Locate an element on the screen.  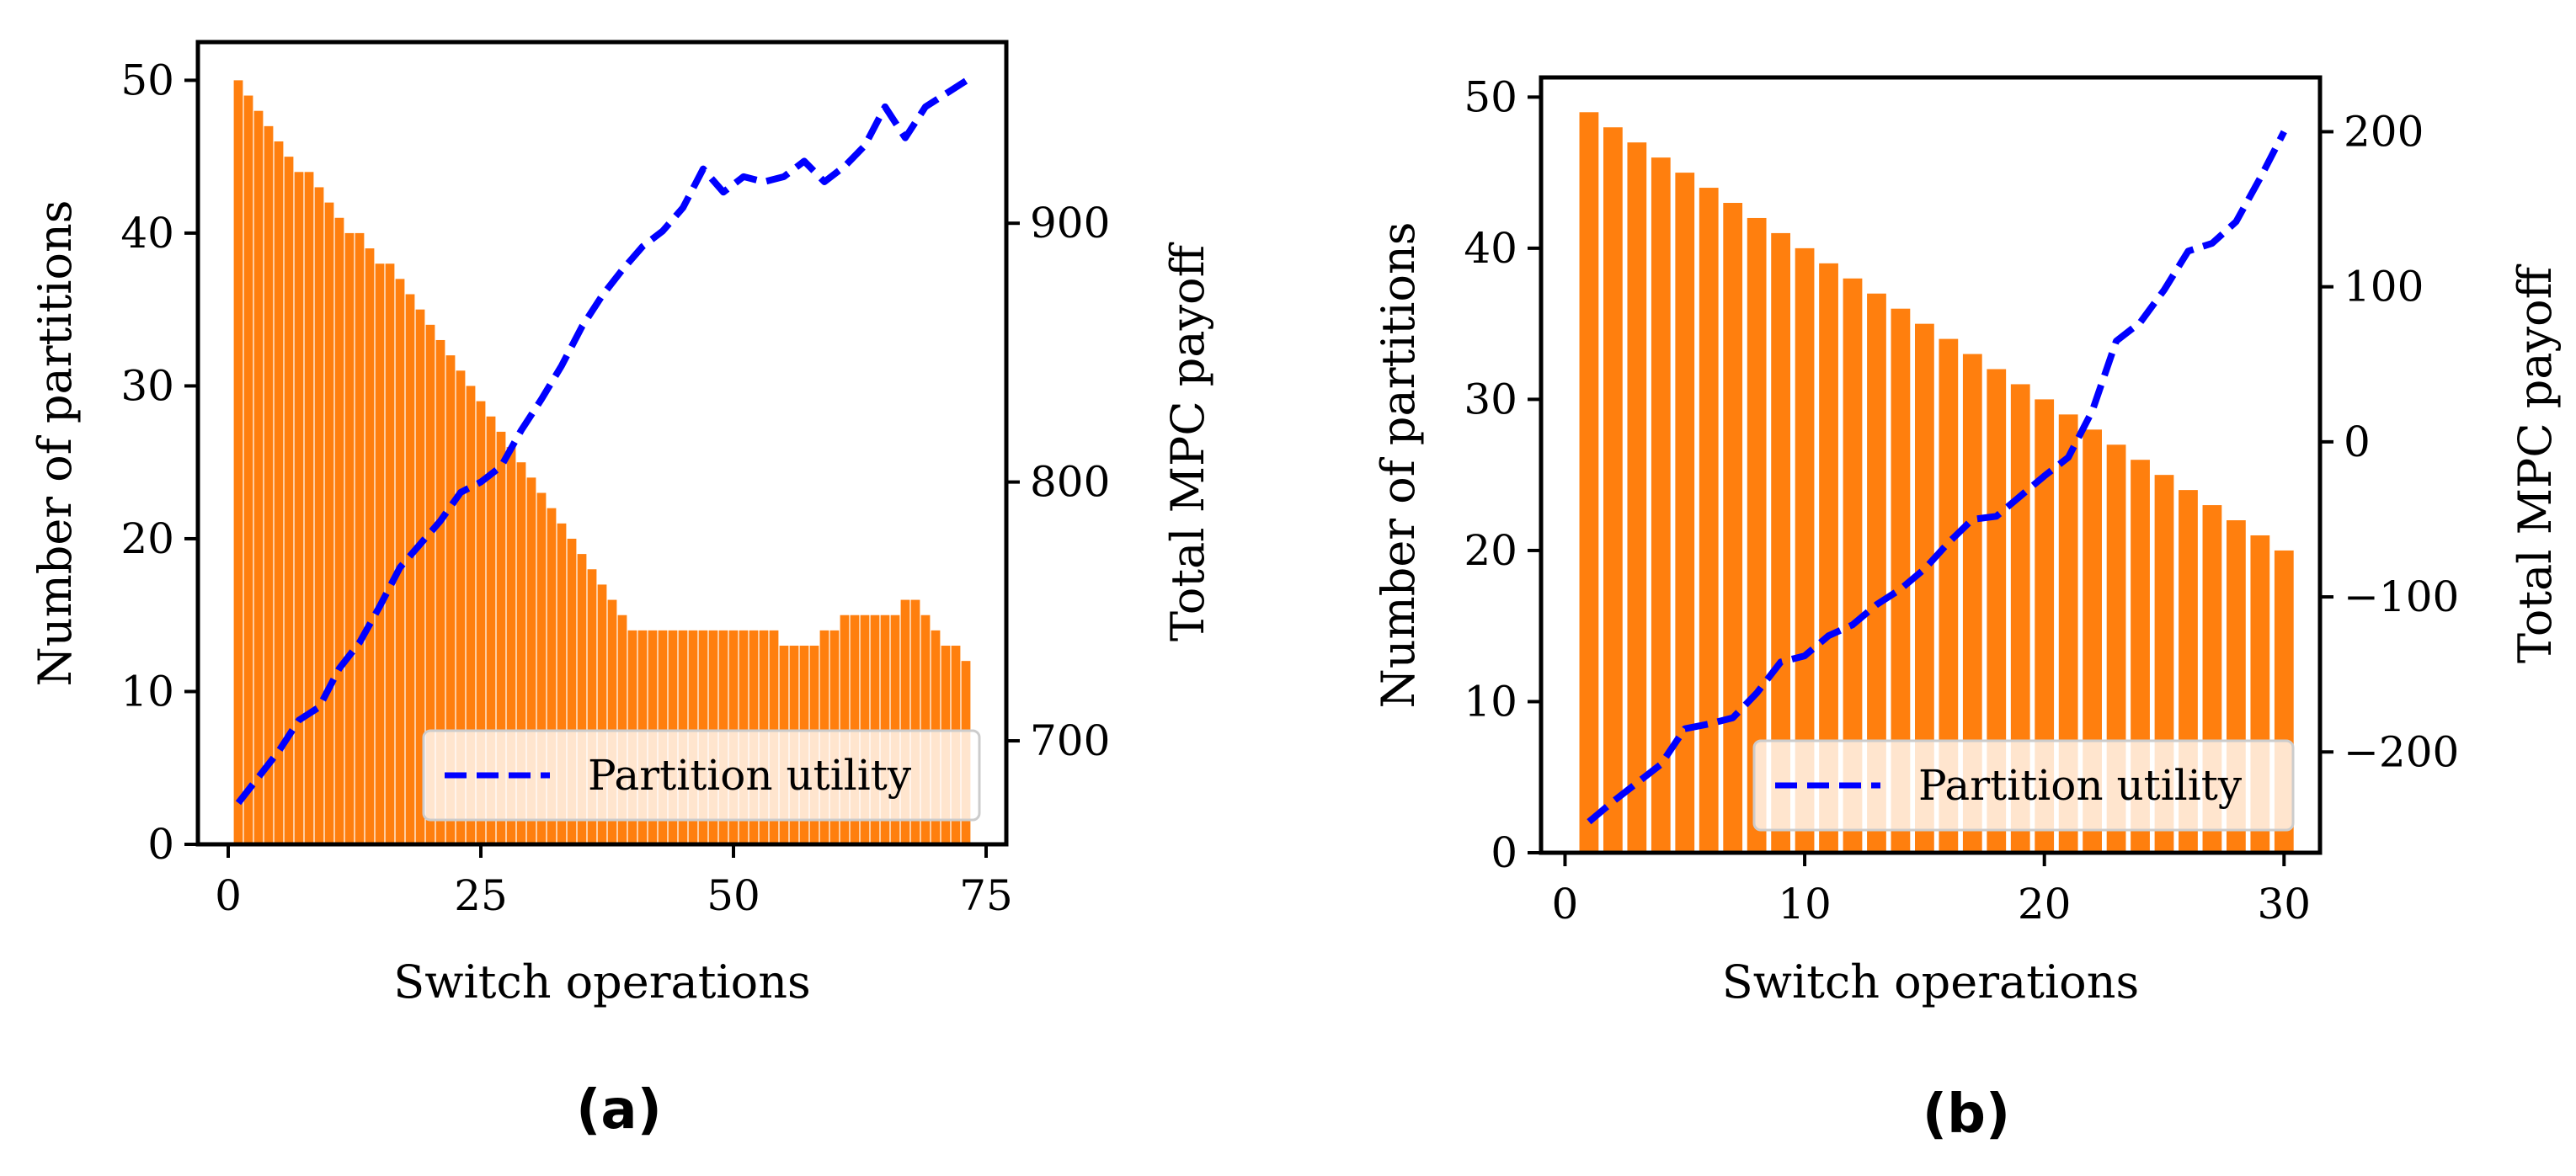
y-right-tick-label-a: 700 is located at coordinates (1070, 740).